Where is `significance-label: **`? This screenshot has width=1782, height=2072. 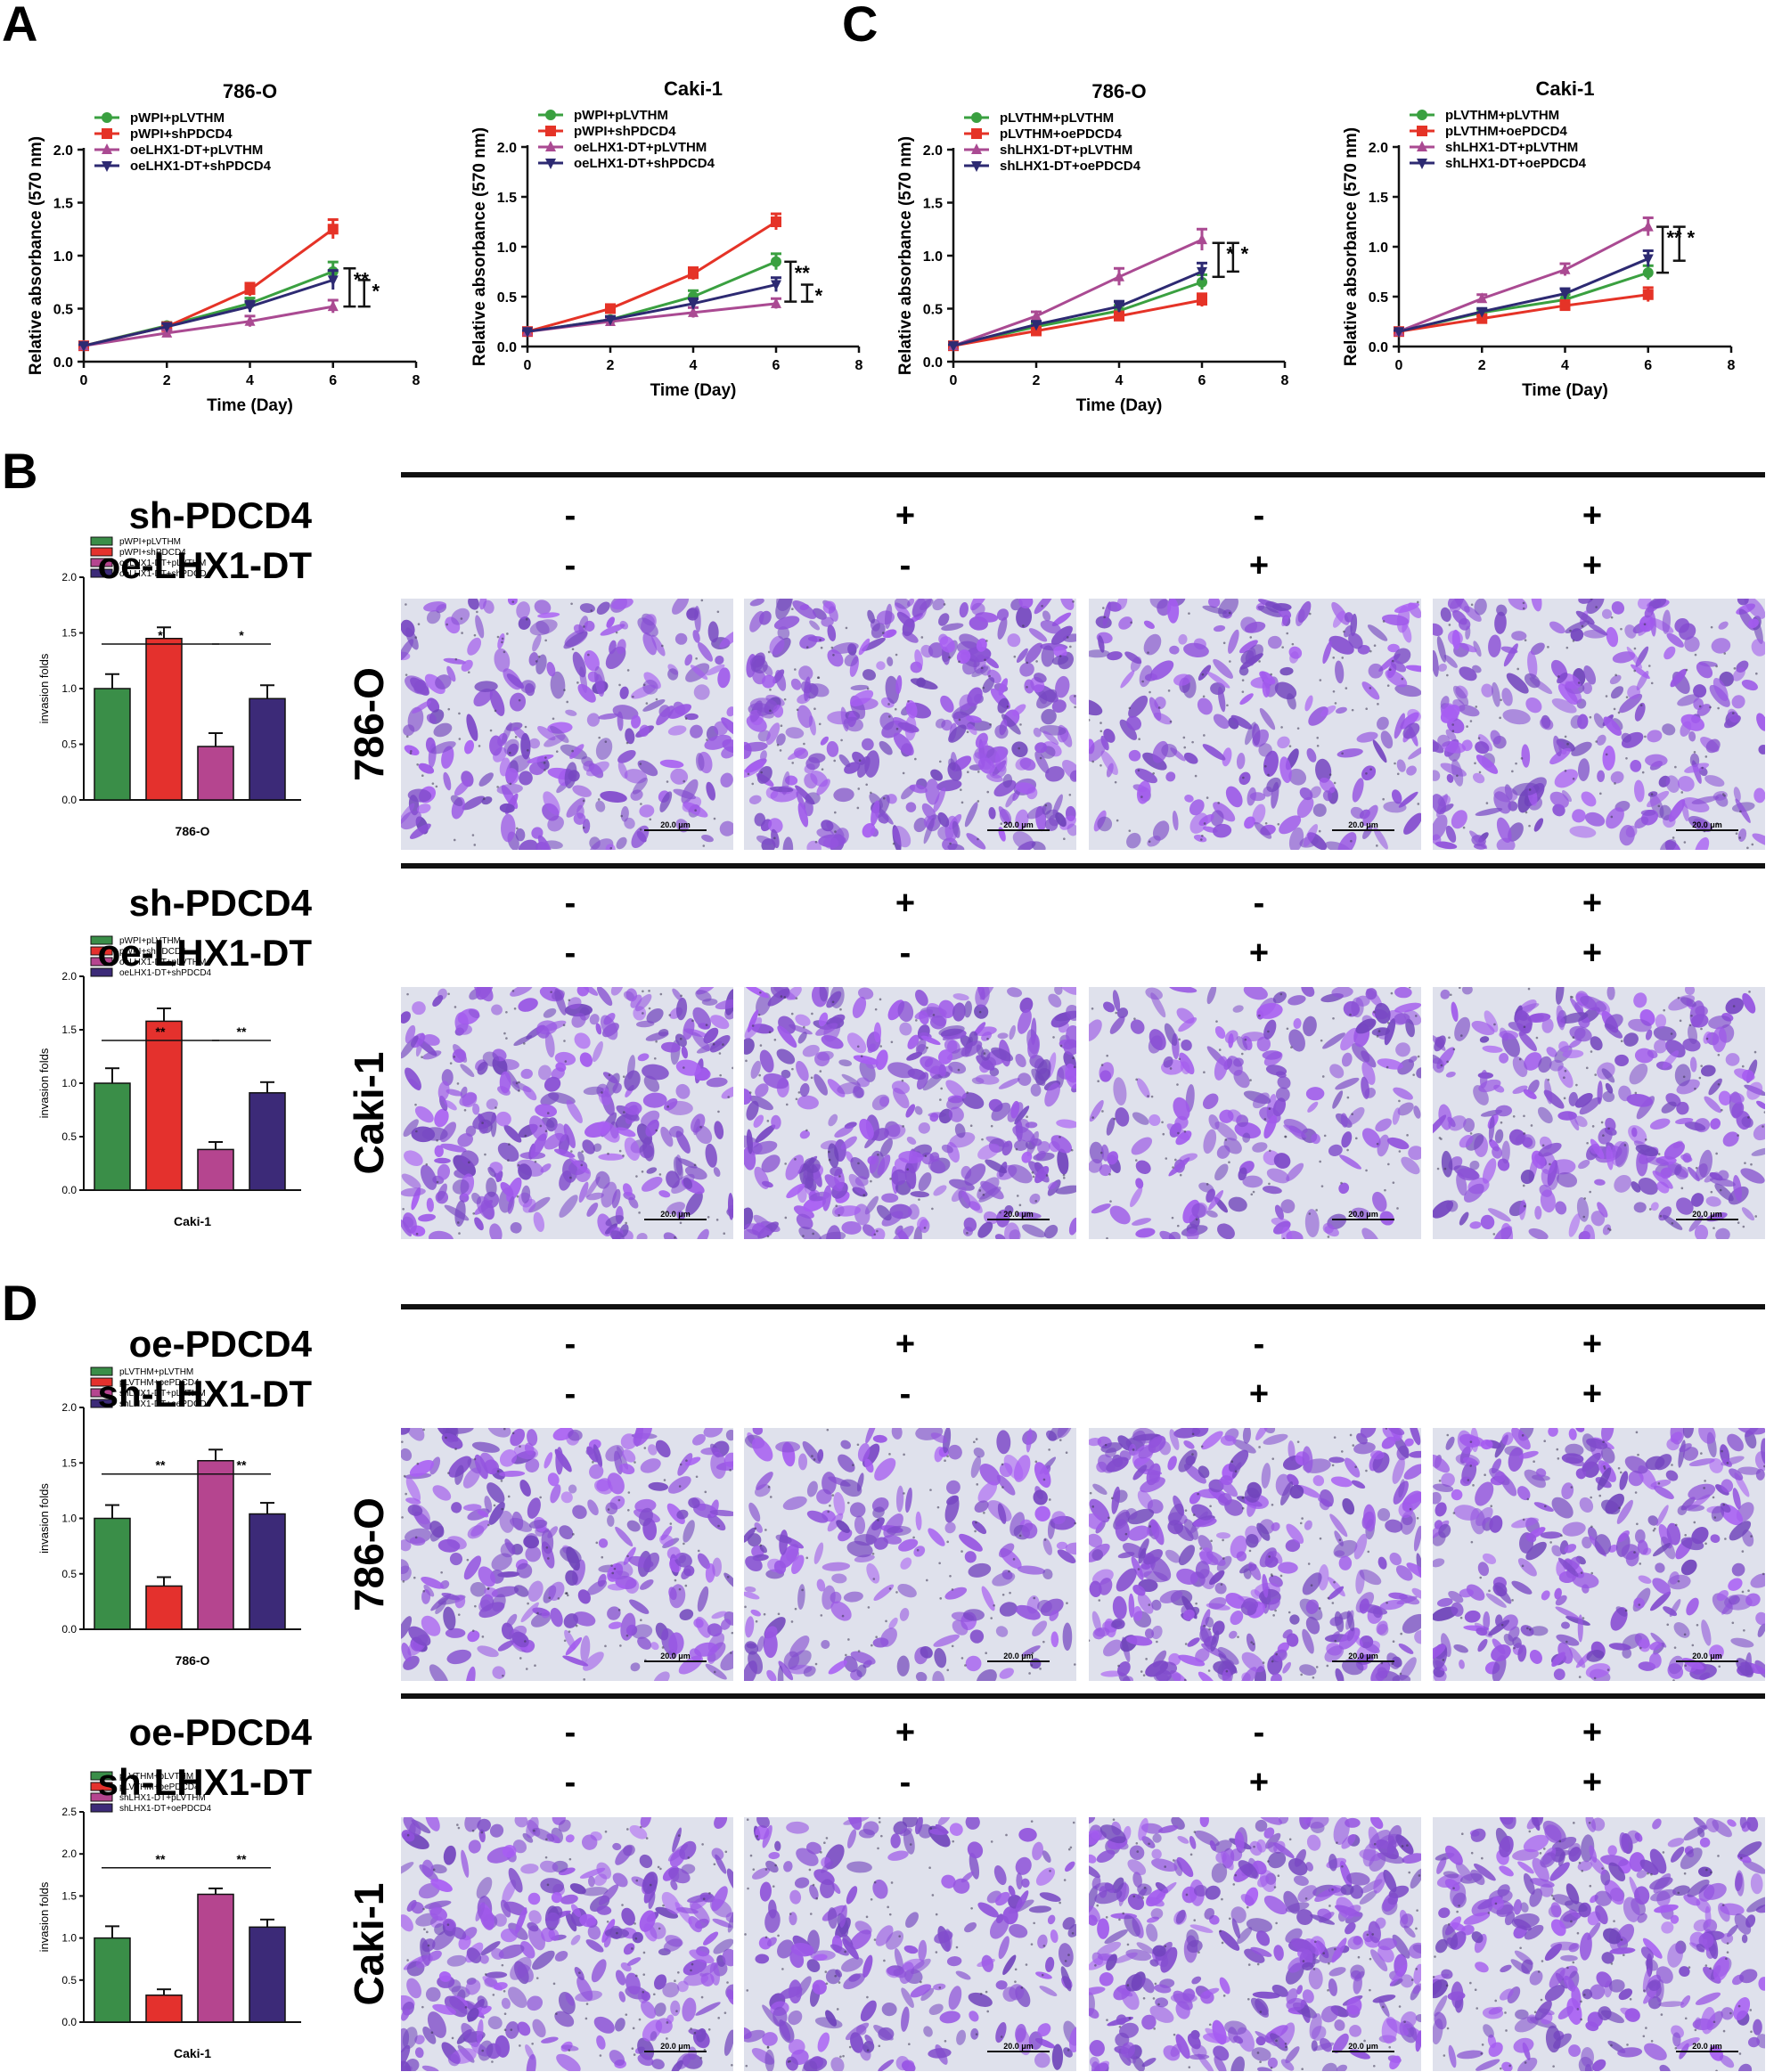
significance-label: ** is located at coordinates (242, 1031).